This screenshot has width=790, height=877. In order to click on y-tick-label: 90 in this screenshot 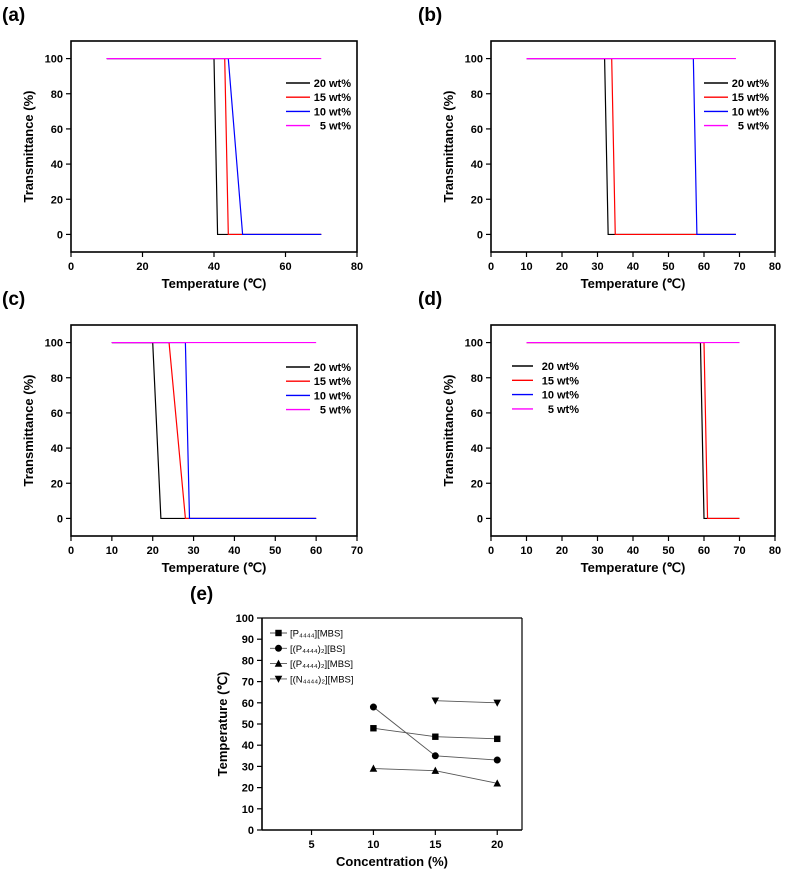, I will do `click(248, 640)`.